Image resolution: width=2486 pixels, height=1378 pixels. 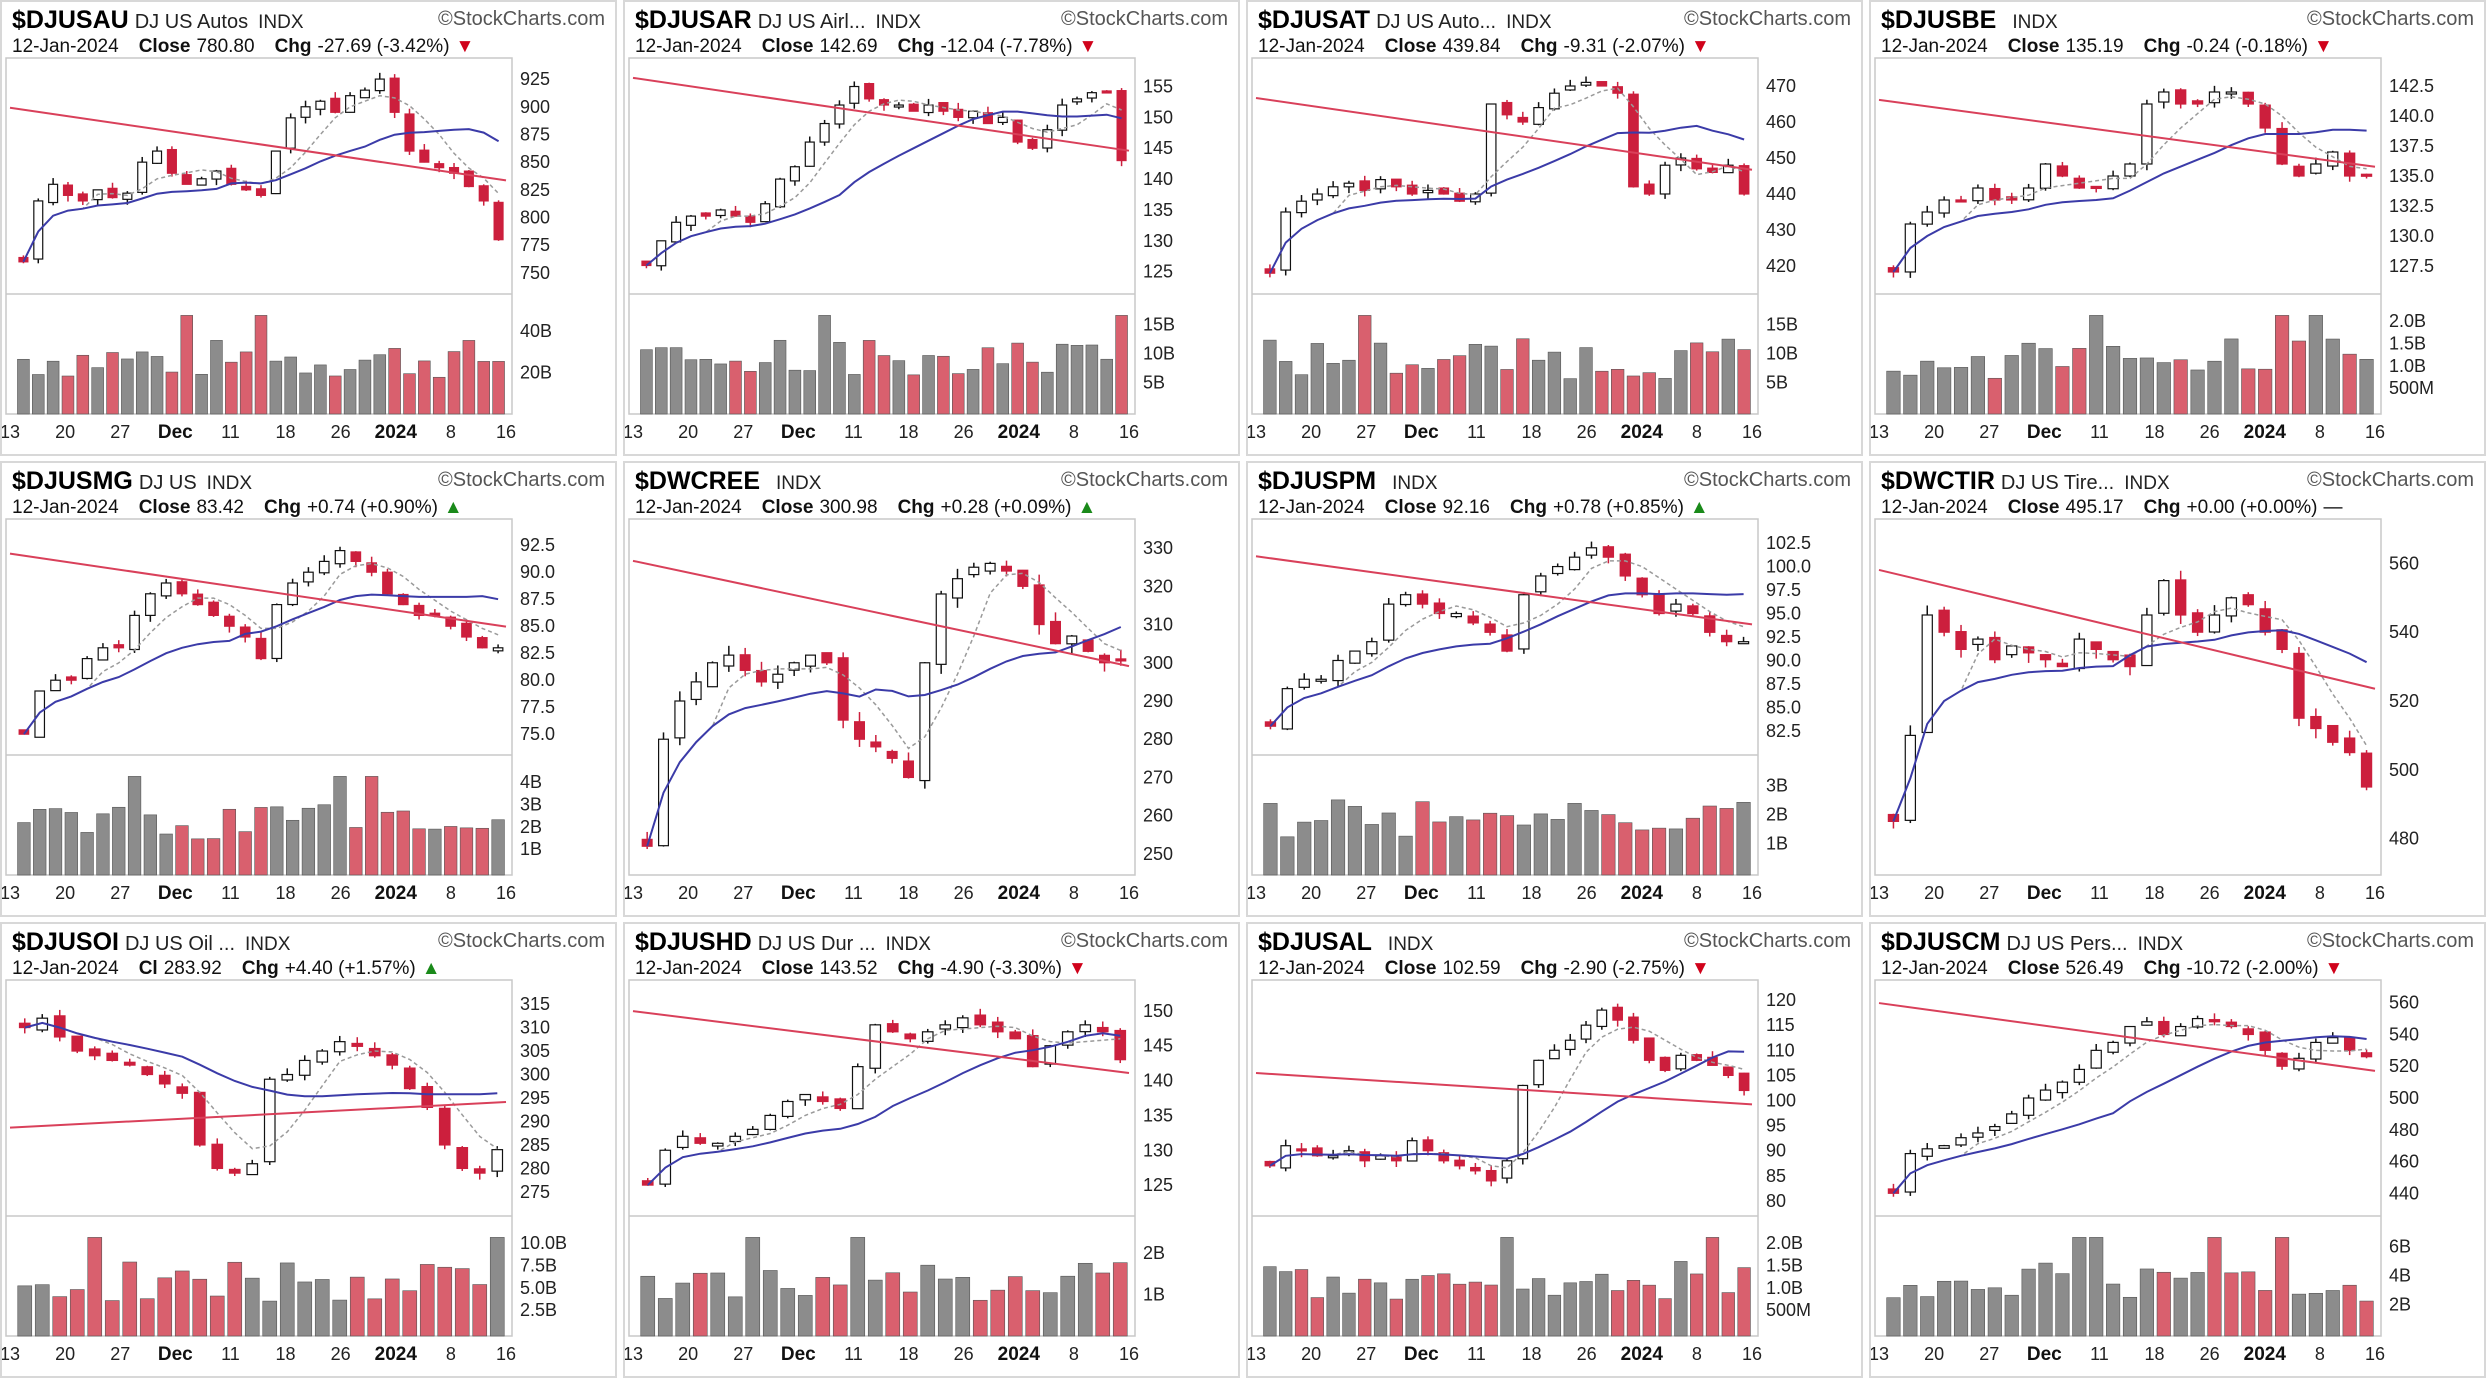 What do you see at coordinates (698, 481) in the screenshot?
I see `symbol: $DWCREE` at bounding box center [698, 481].